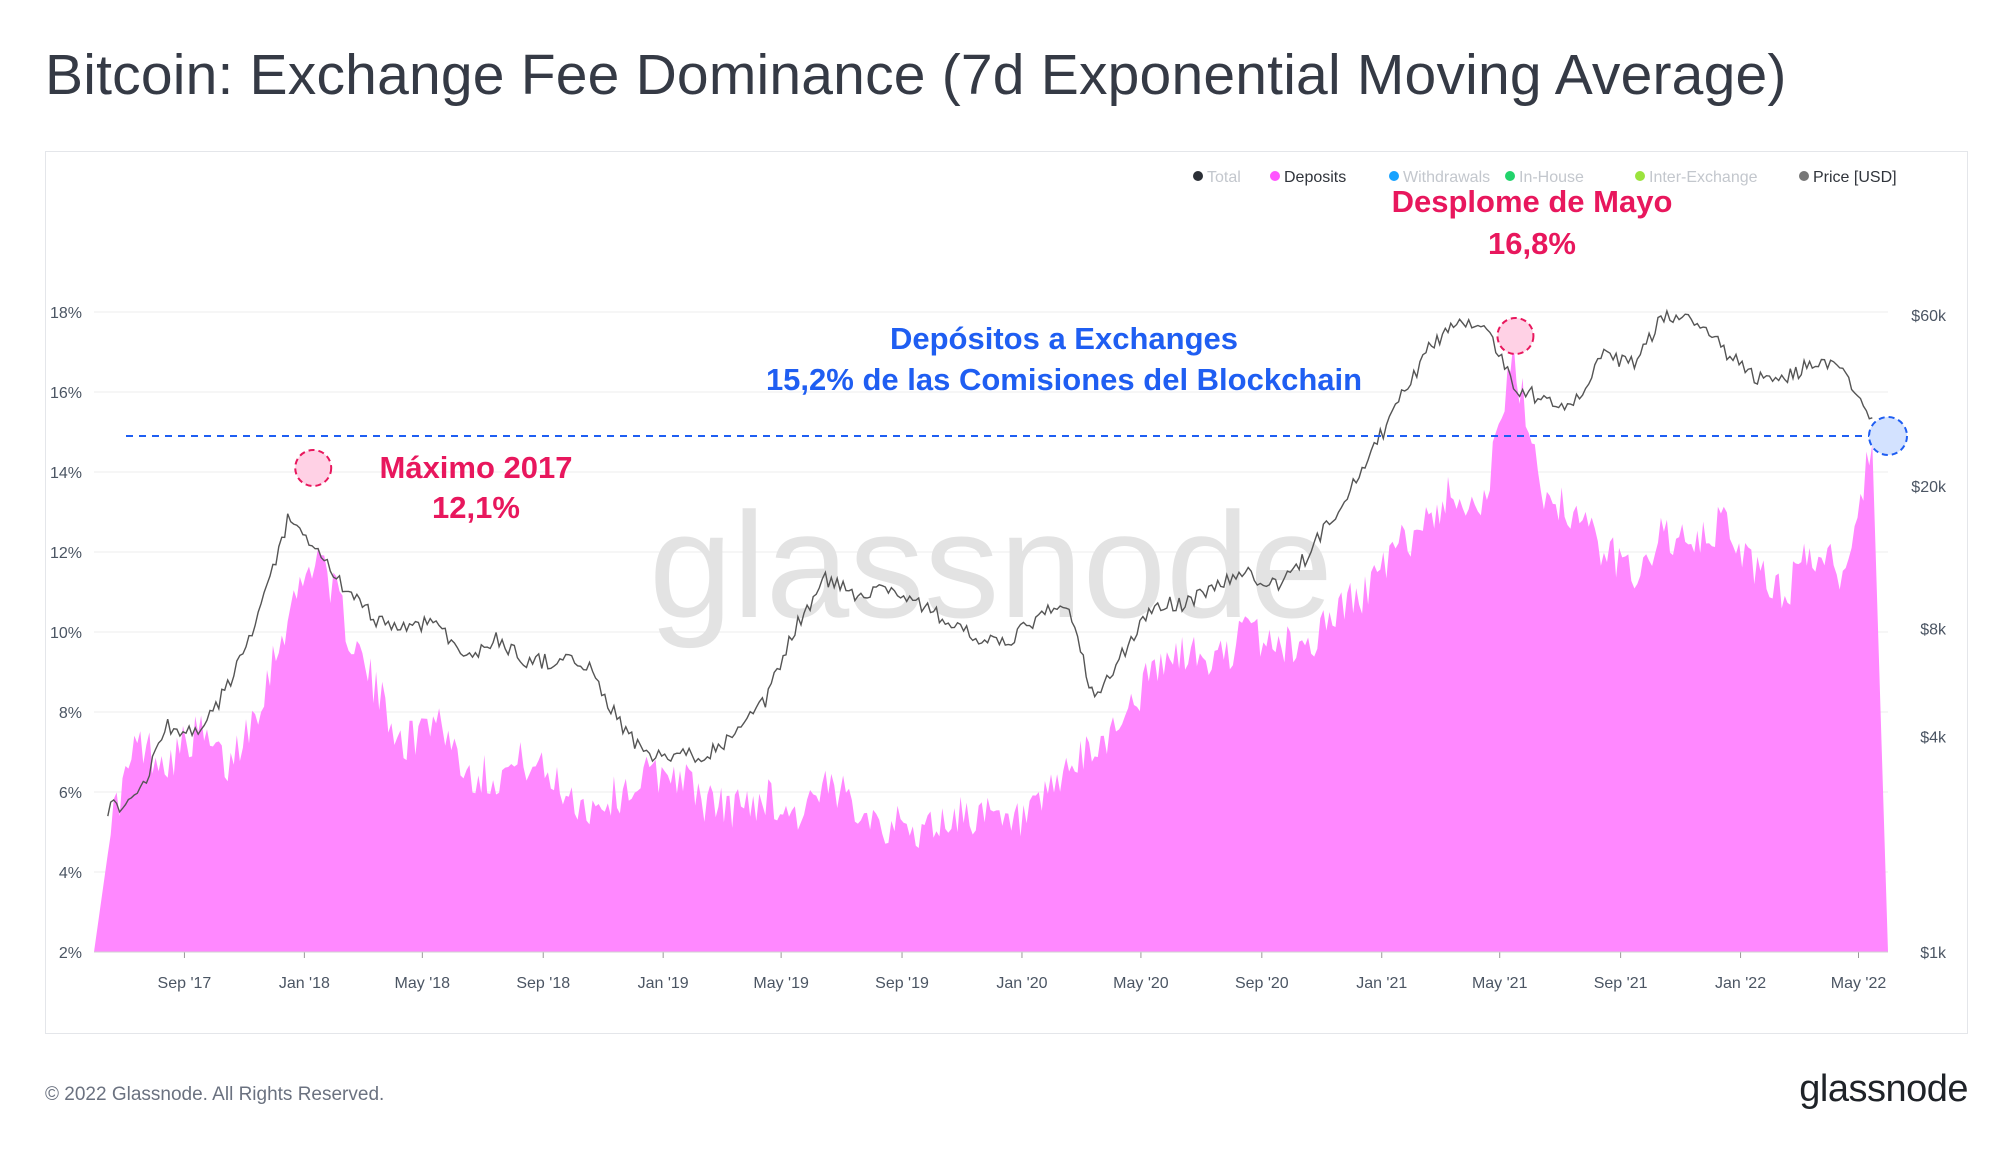 The height and width of the screenshot is (1152, 2000). What do you see at coordinates (1929, 487) in the screenshot?
I see `y-right-tick-label: $20k` at bounding box center [1929, 487].